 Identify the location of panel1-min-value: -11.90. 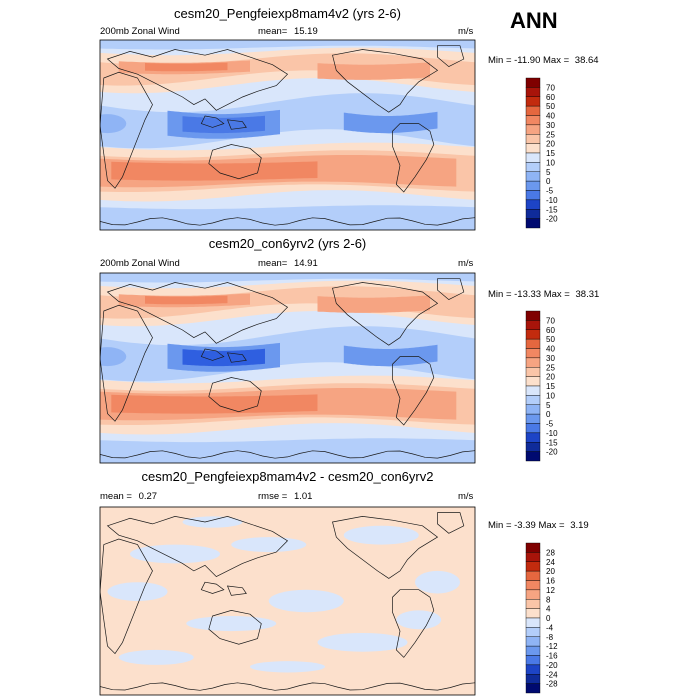
(527, 60).